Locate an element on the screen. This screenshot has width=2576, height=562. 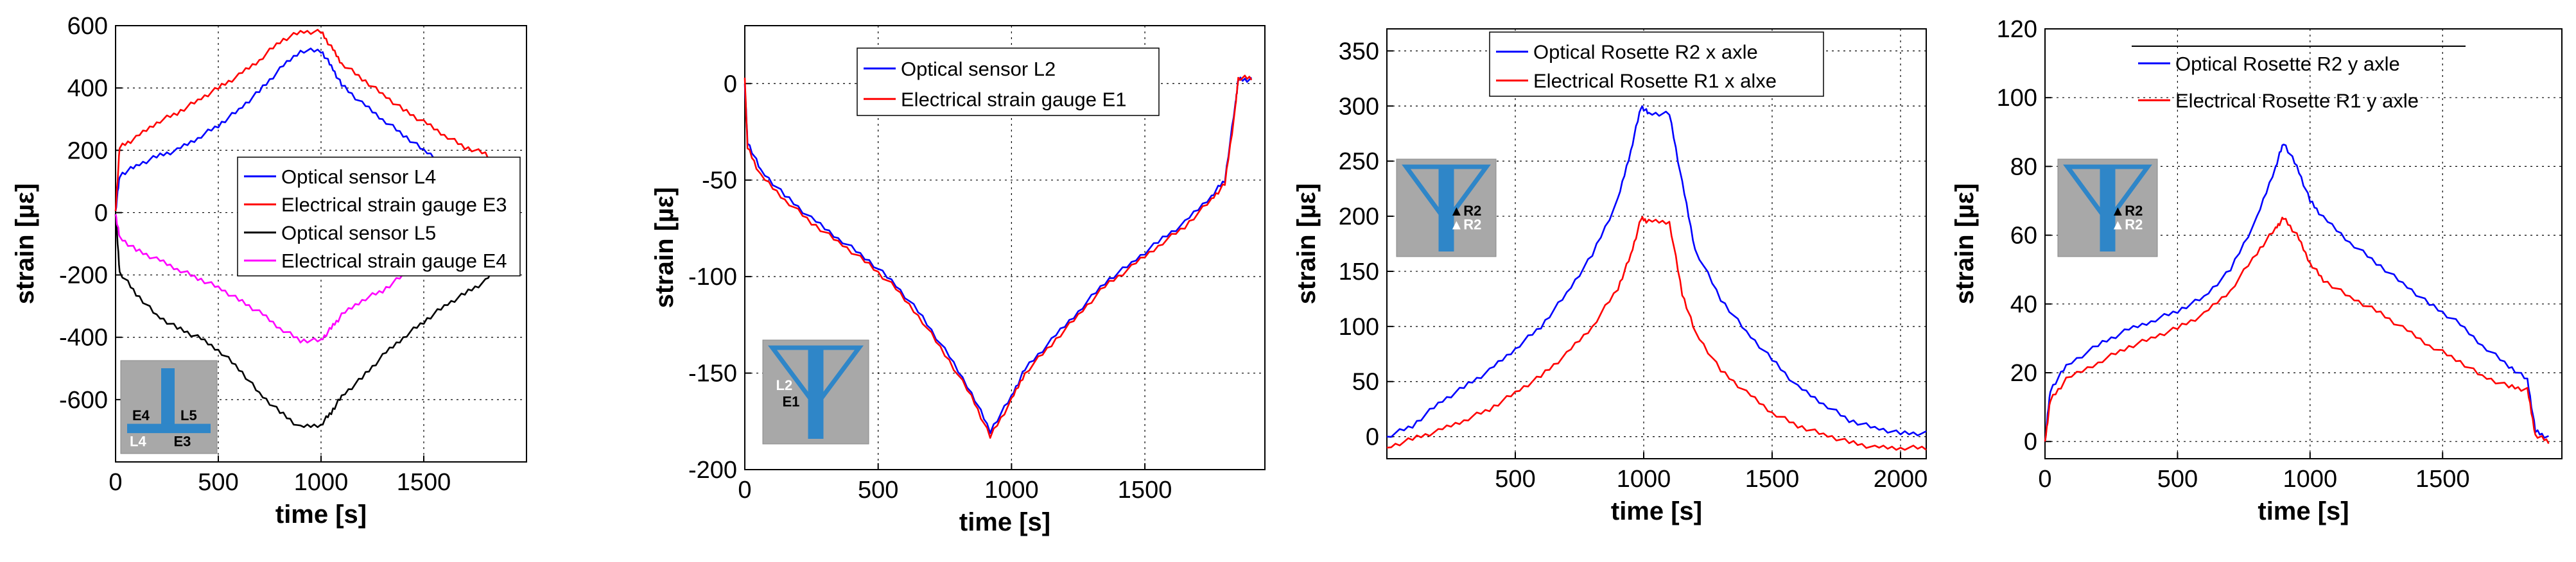
y-tick-label: 400 is located at coordinates (87, 89).